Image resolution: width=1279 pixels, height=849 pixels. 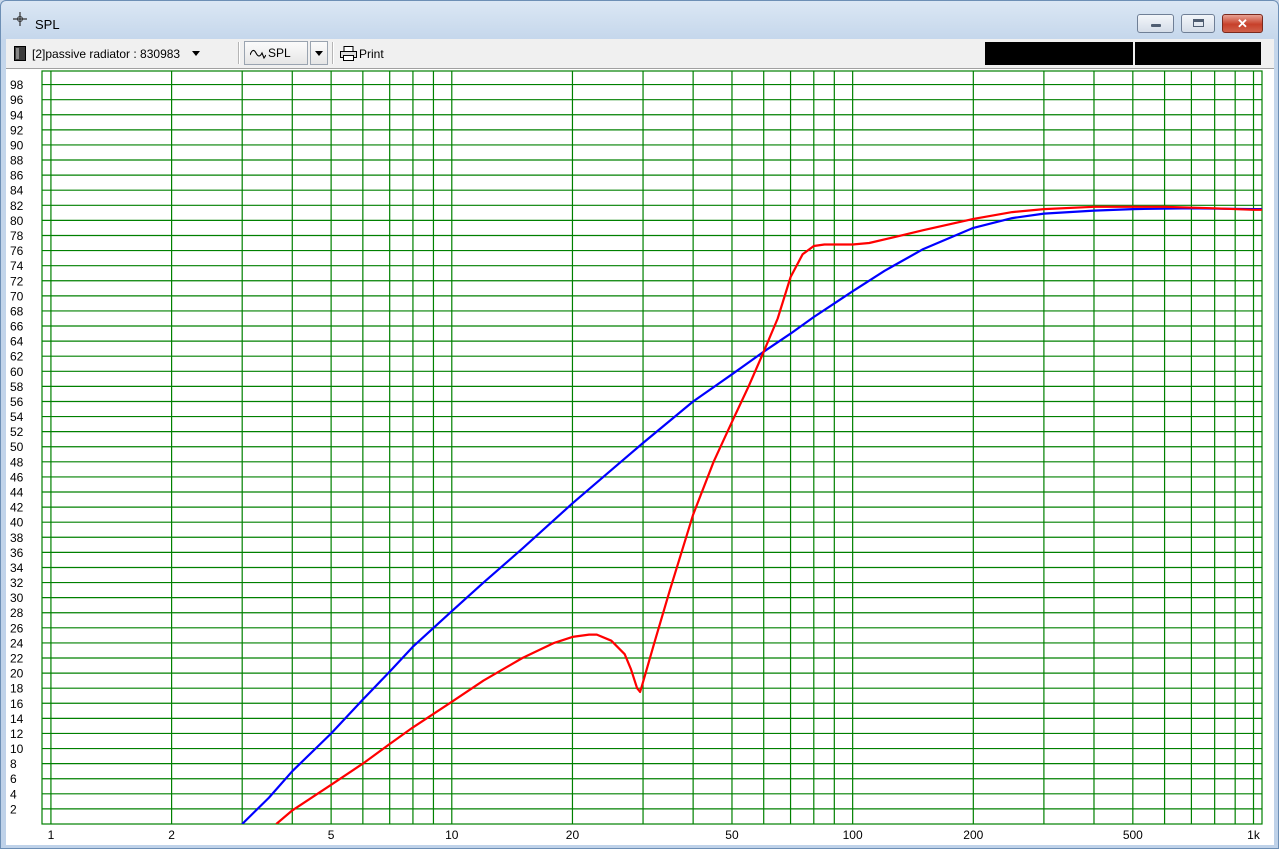 What do you see at coordinates (573, 835) in the screenshot?
I see `x-tick-label: 20` at bounding box center [573, 835].